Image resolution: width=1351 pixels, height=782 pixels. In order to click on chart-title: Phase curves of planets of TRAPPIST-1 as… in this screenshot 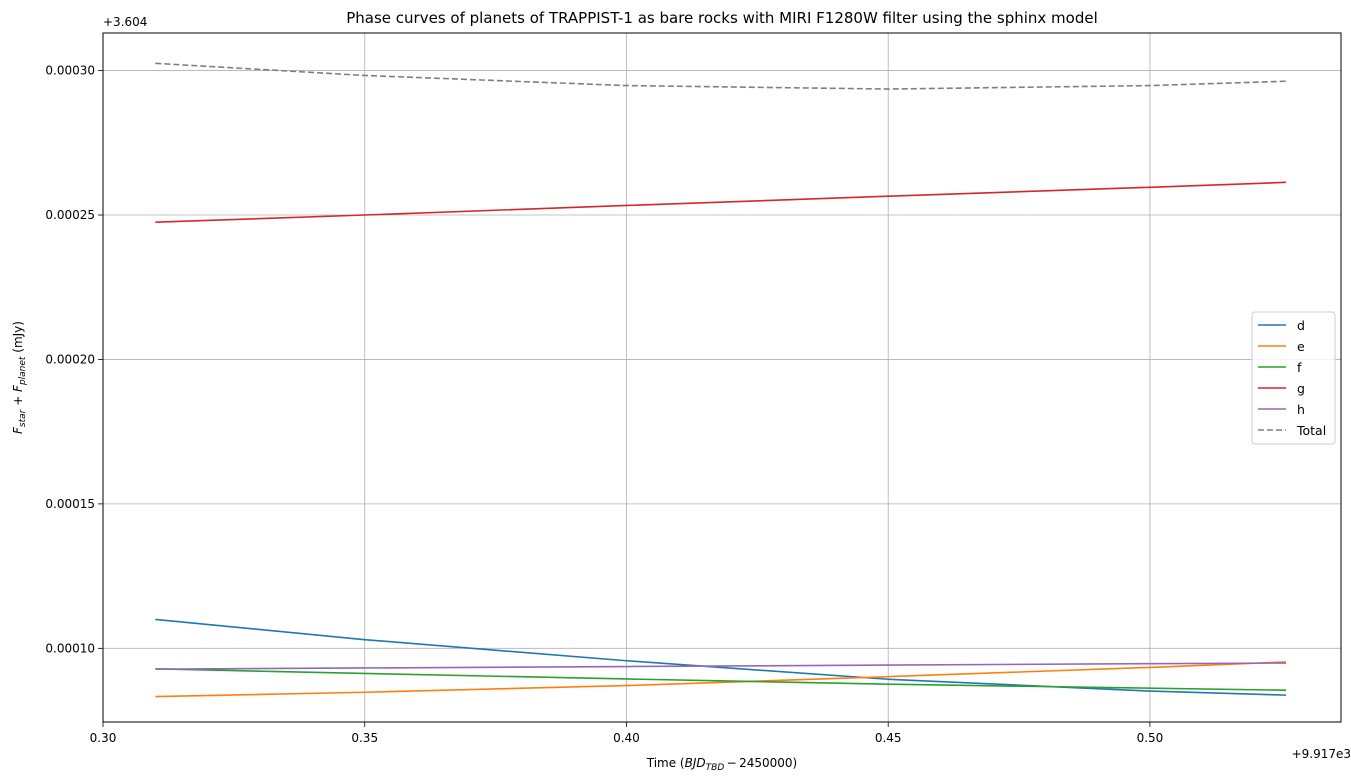, I will do `click(722, 18)`.